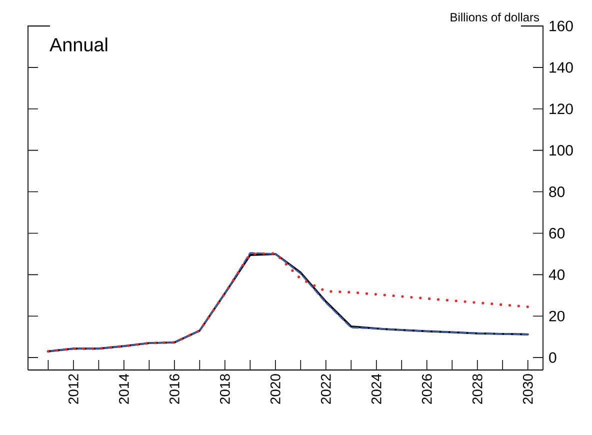 This screenshot has height=435, width=592. Describe the element at coordinates (557, 316) in the screenshot. I see `y-tick-label: 20` at that location.